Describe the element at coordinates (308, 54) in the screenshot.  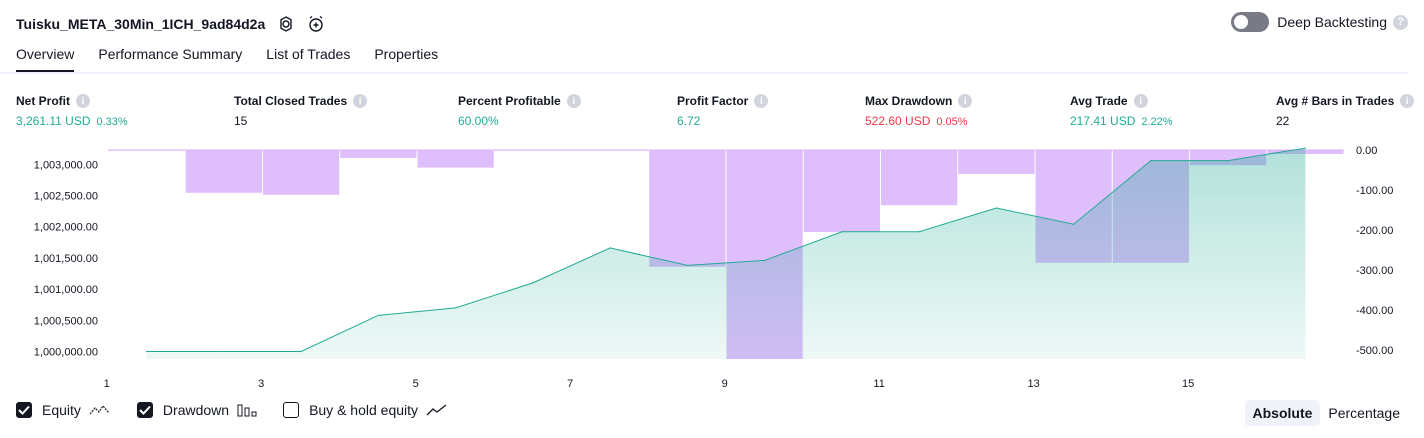
I see `tab-list-of-trades: List of Trades` at that location.